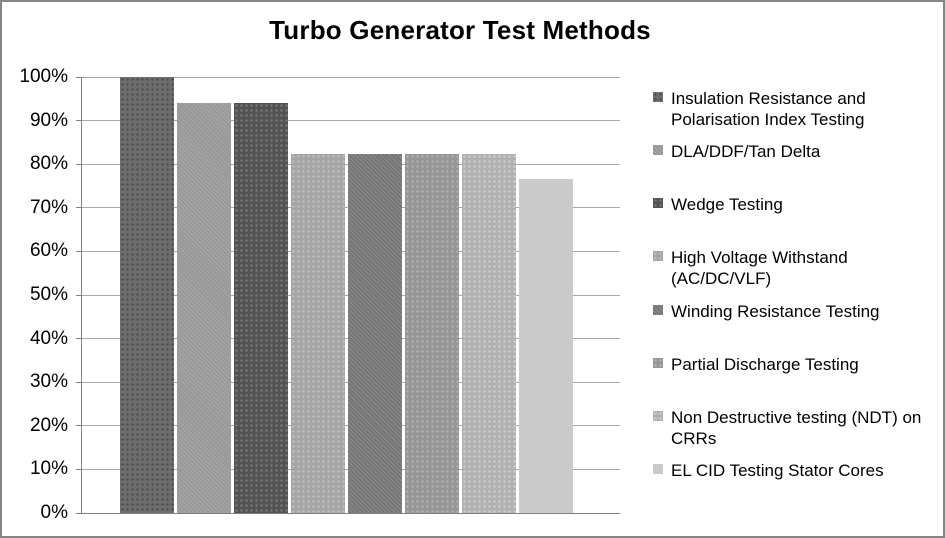 The width and height of the screenshot is (945, 538). What do you see at coordinates (43, 76) in the screenshot?
I see `y-tick-label-100: 100%` at bounding box center [43, 76].